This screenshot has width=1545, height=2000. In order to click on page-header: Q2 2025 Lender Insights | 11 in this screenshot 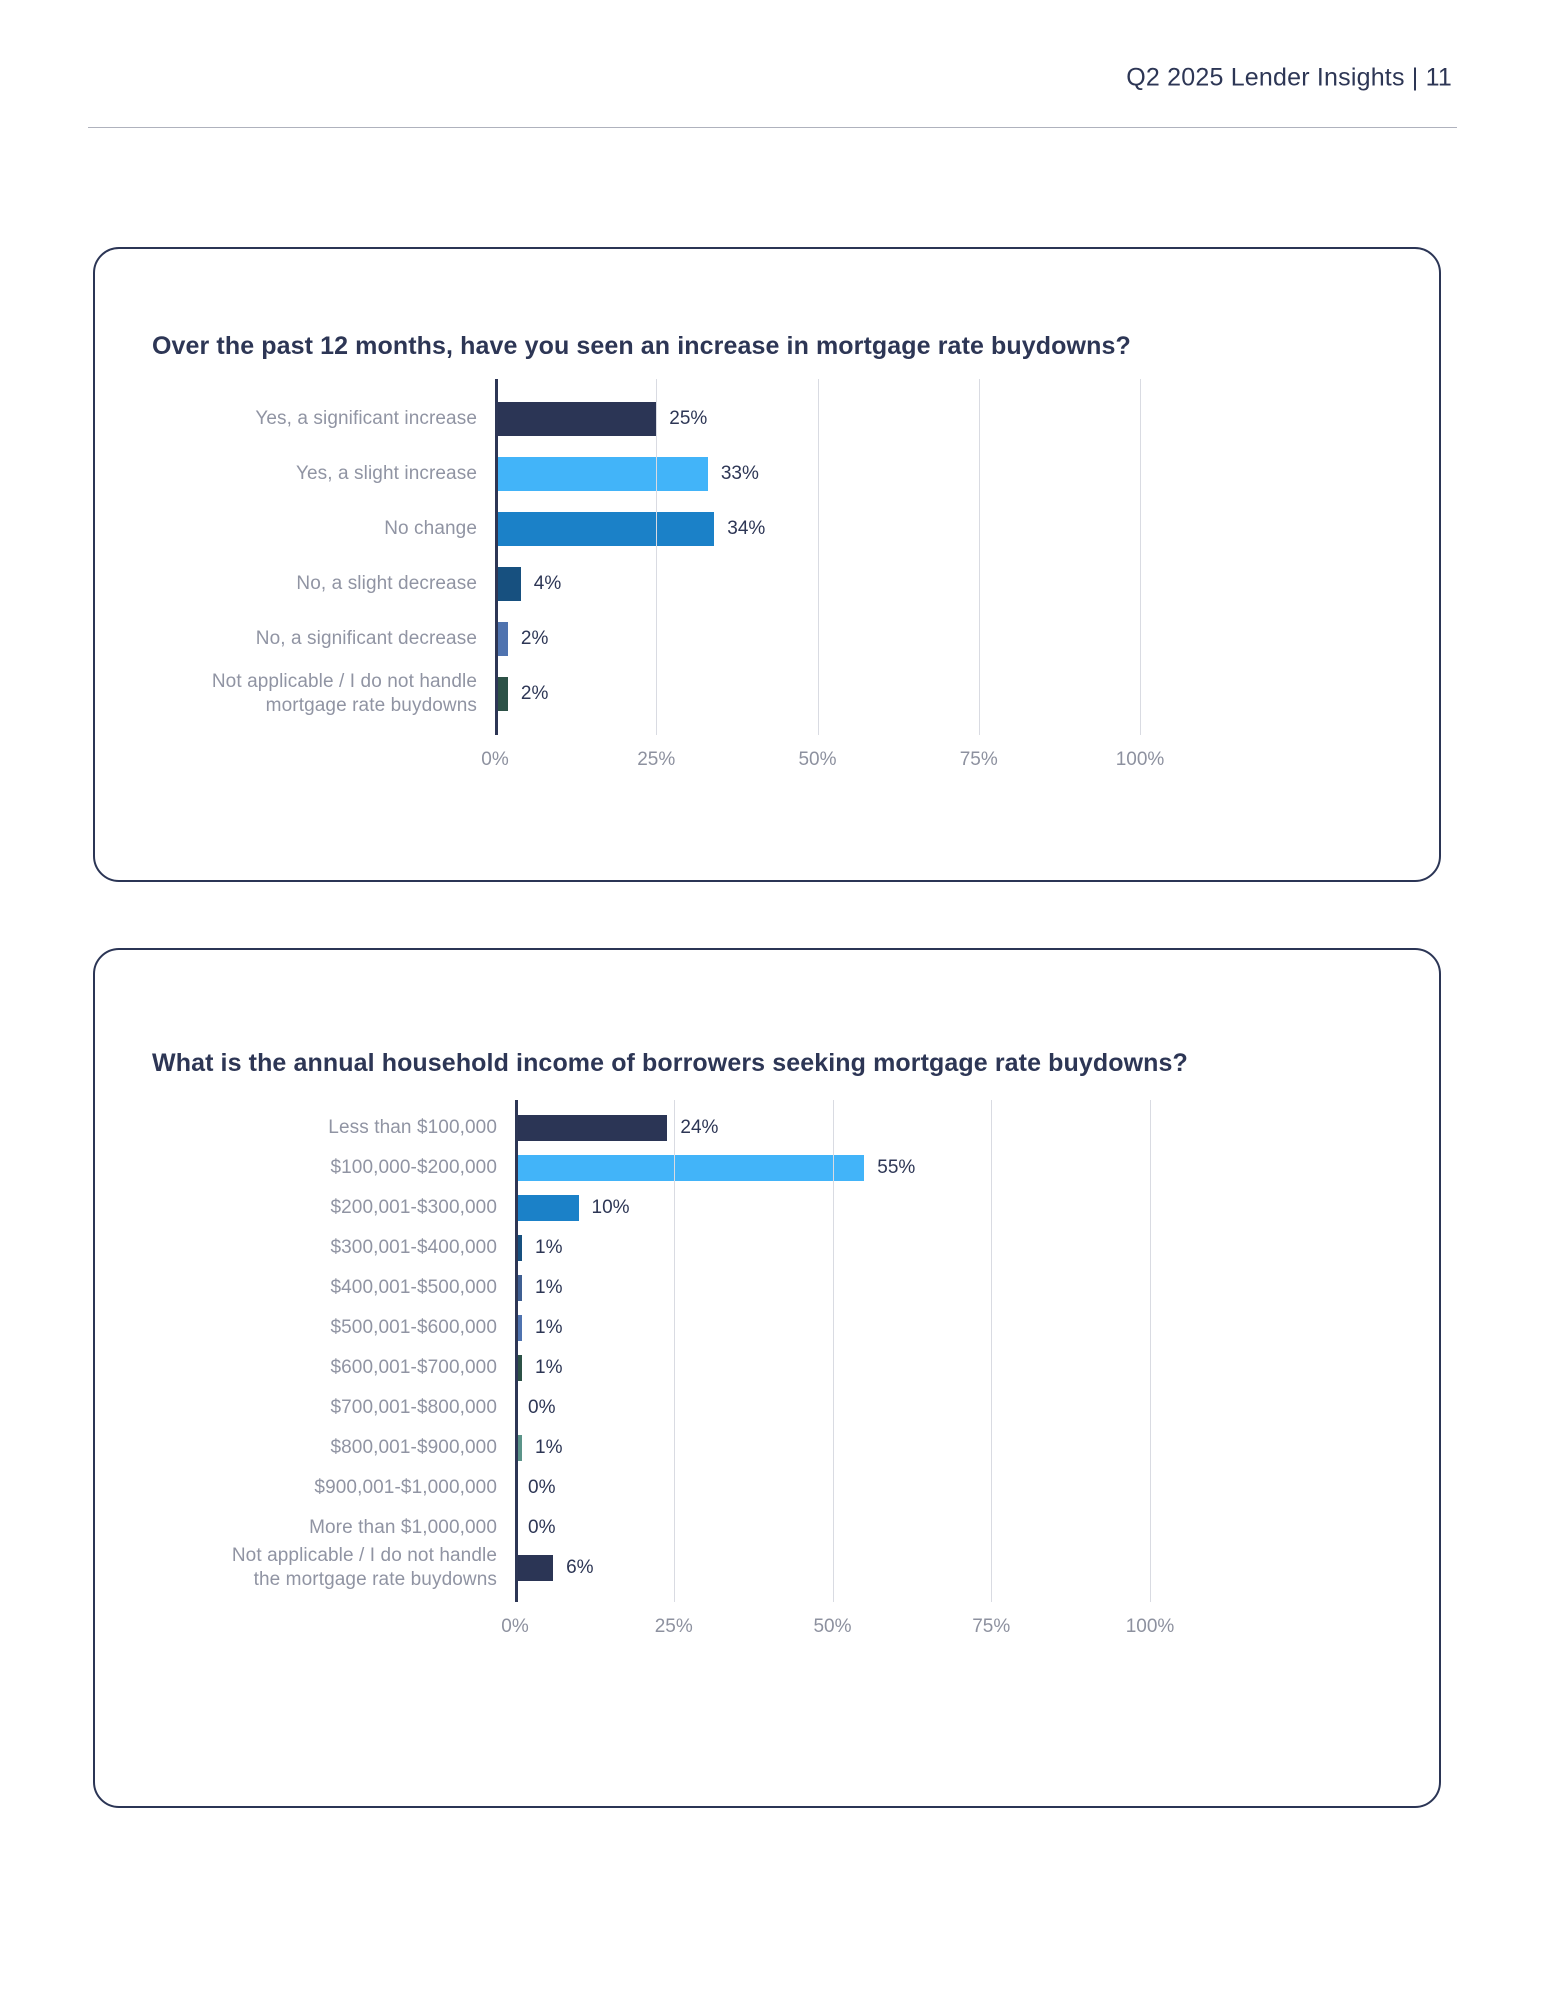, I will do `click(772, 64)`.